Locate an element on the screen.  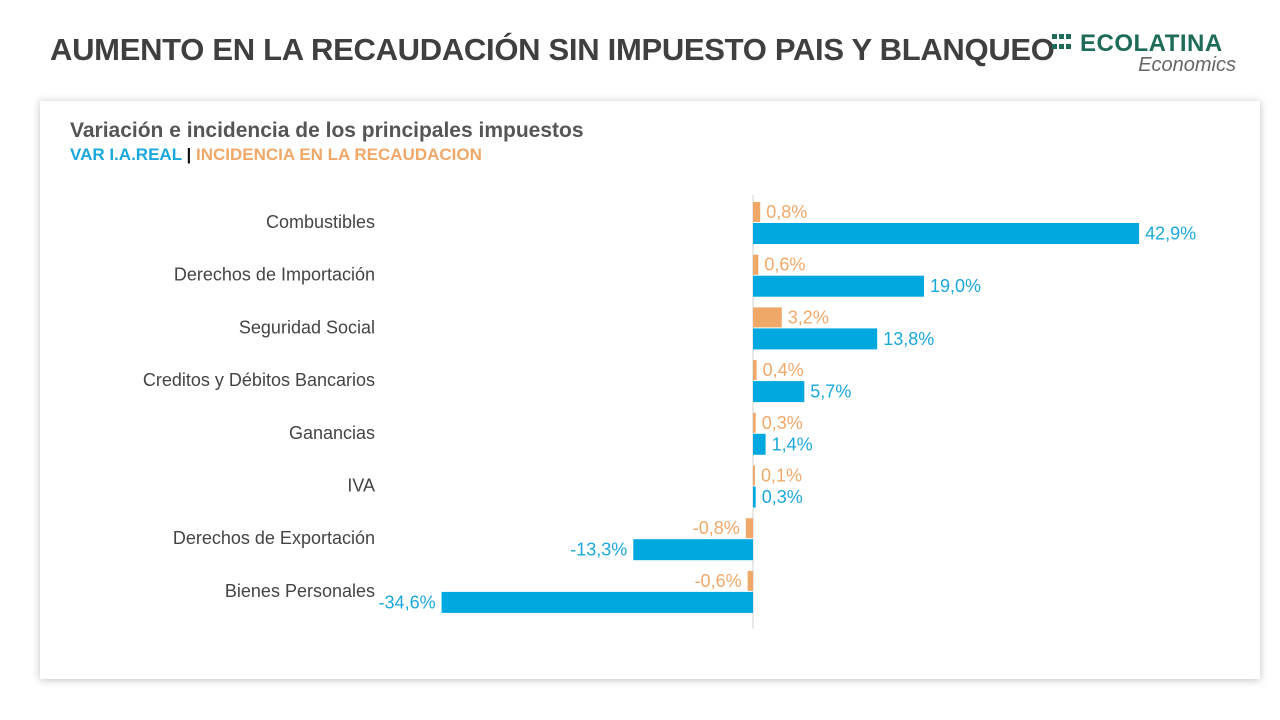
data-label: -34,6% is located at coordinates (407, 602).